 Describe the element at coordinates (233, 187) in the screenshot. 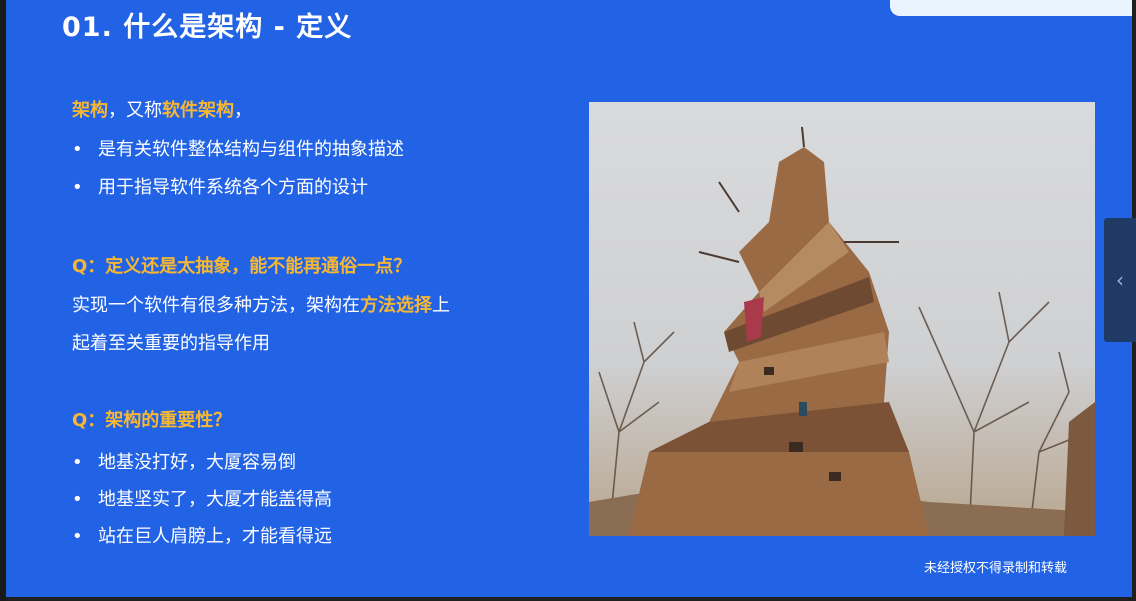

I see `bullet-text: 用于指导软件系统各个方面的设计` at that location.